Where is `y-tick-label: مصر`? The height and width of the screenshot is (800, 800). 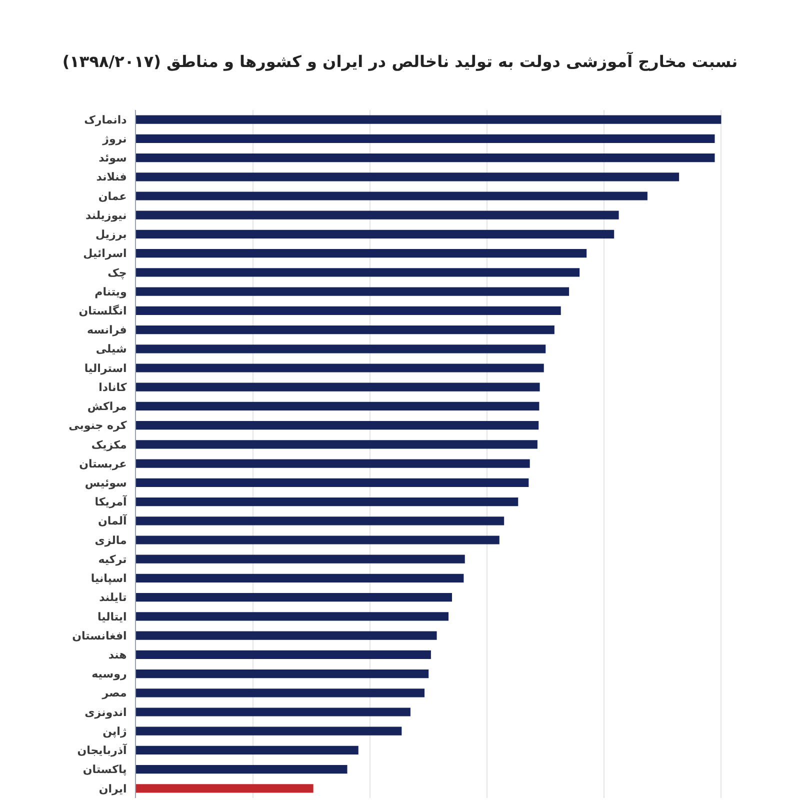 y-tick-label: مصر is located at coordinates (114, 693).